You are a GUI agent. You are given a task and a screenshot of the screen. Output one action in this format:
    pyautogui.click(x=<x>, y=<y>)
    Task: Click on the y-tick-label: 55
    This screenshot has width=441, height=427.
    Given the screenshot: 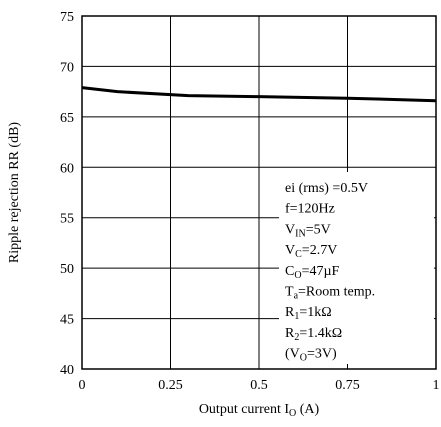 What is the action you would take?
    pyautogui.click(x=67, y=219)
    